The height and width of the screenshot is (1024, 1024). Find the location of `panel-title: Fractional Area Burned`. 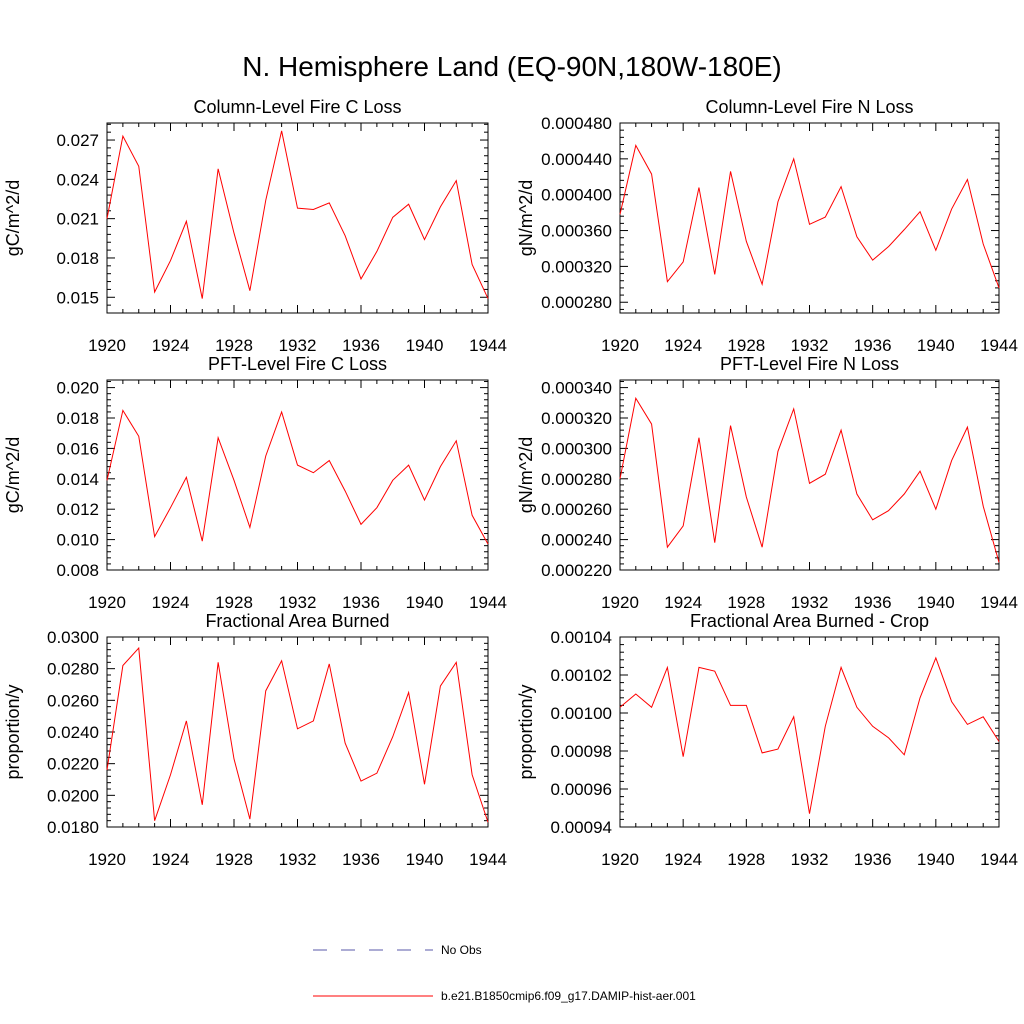

panel-title: Fractional Area Burned is located at coordinates (297, 621).